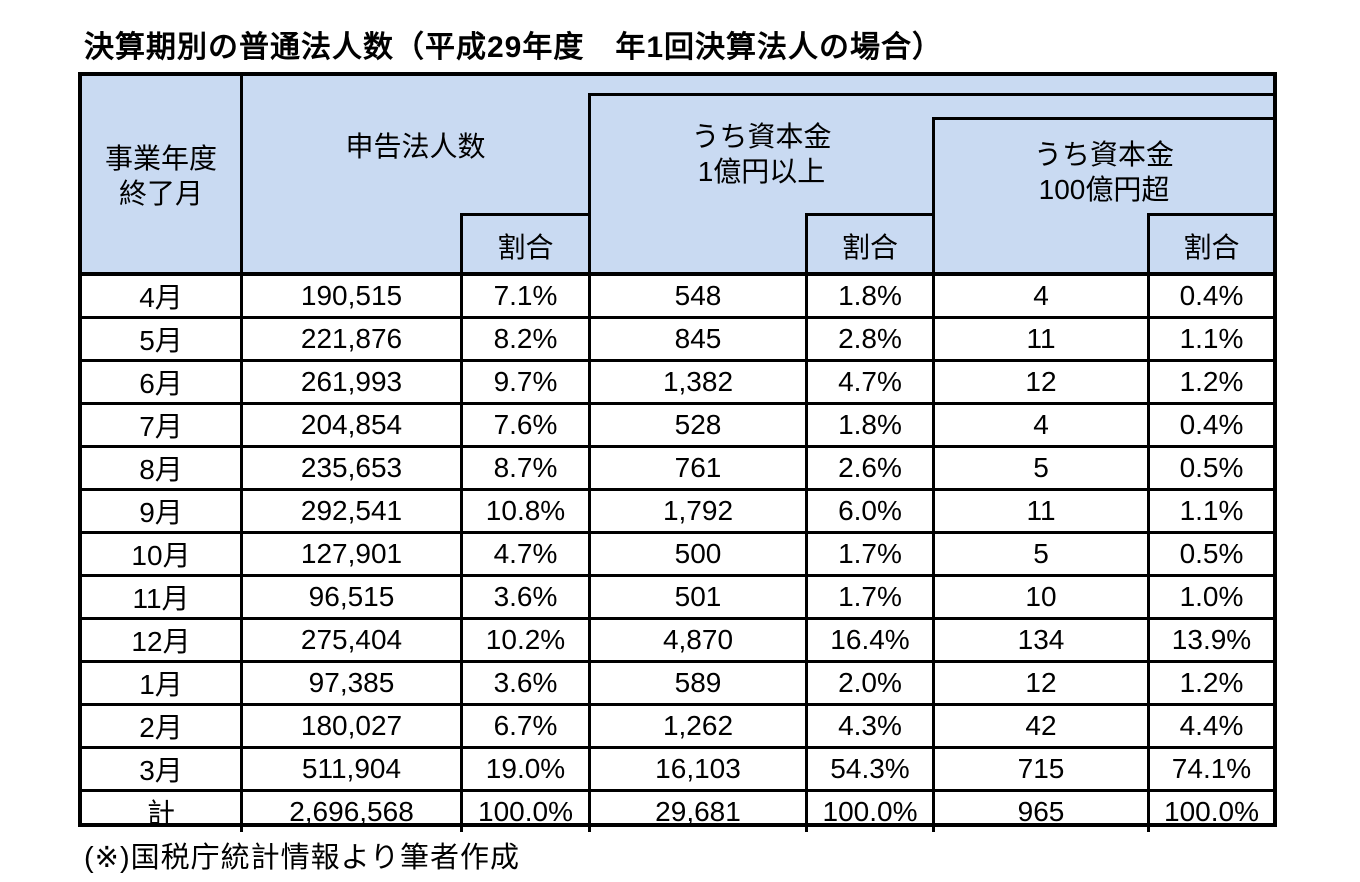  What do you see at coordinates (160, 158) in the screenshot?
I see `header-fiscal-month-line1: 事業年度` at bounding box center [160, 158].